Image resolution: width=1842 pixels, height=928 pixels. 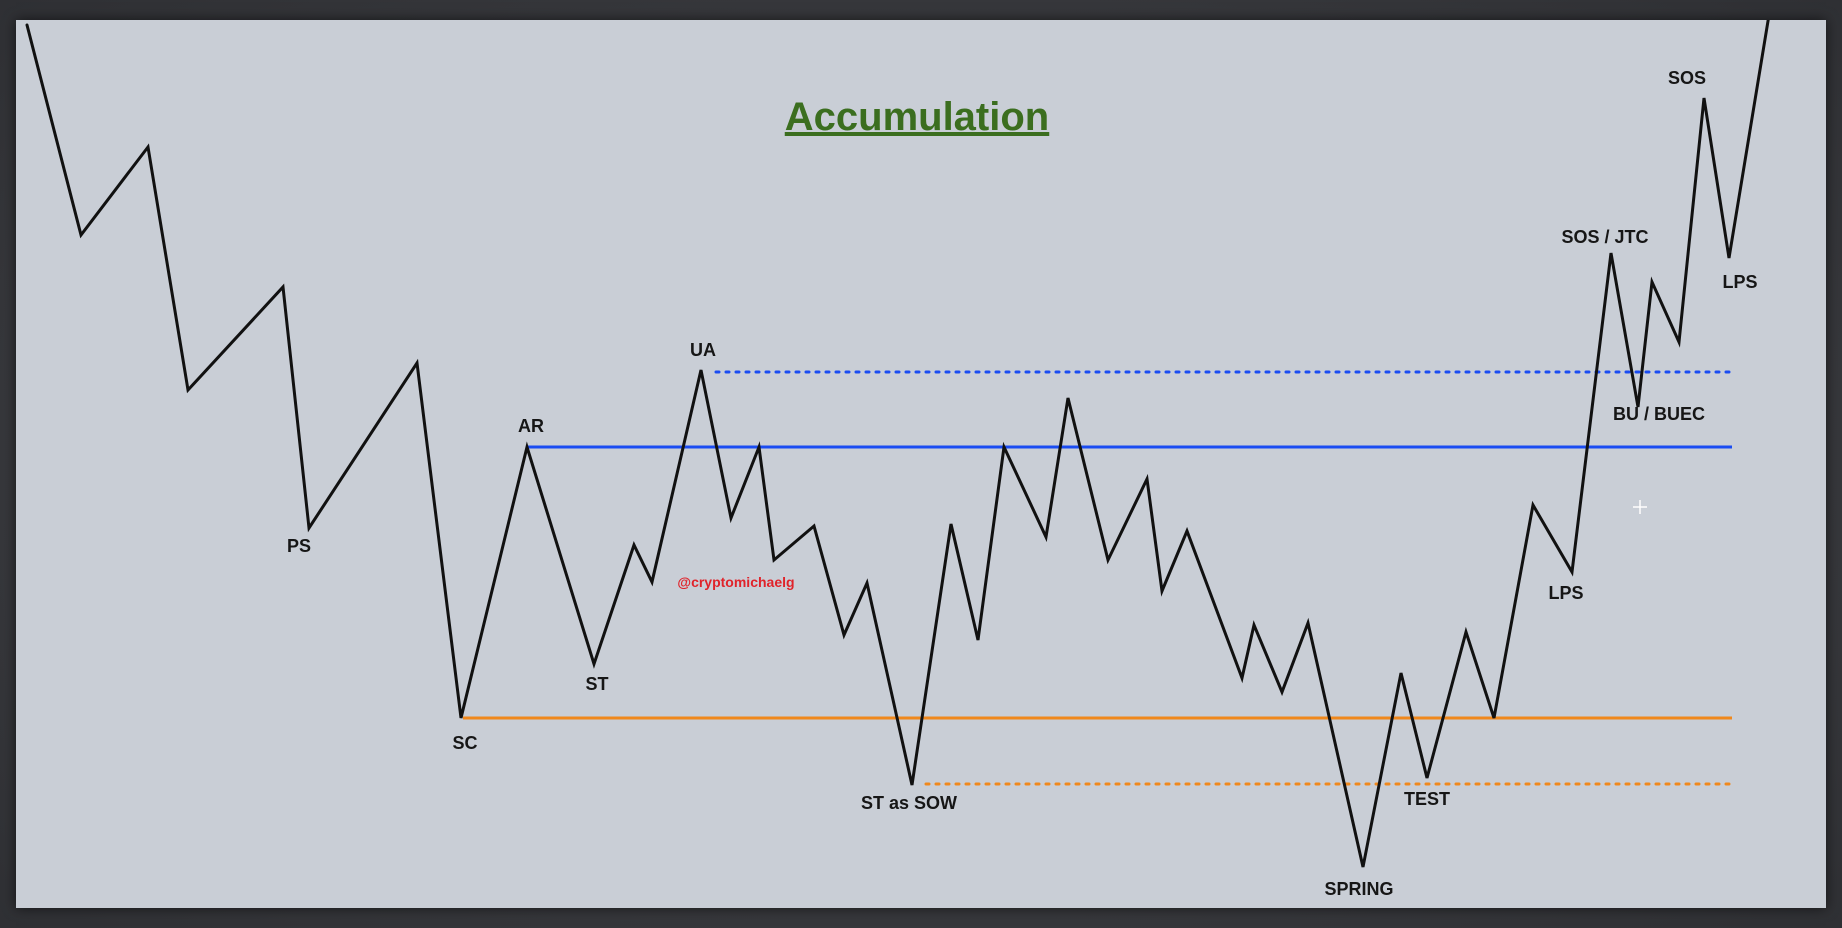 What do you see at coordinates (703, 350) in the screenshot?
I see `label-ua: UA` at bounding box center [703, 350].